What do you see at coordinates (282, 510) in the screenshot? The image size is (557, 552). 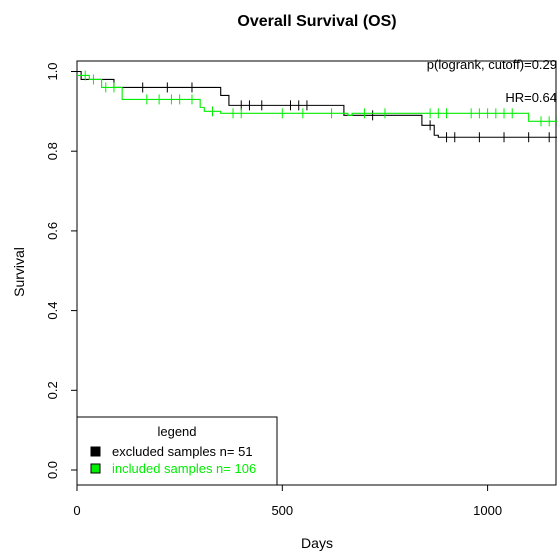 I see `x-tick-label: 500` at bounding box center [282, 510].